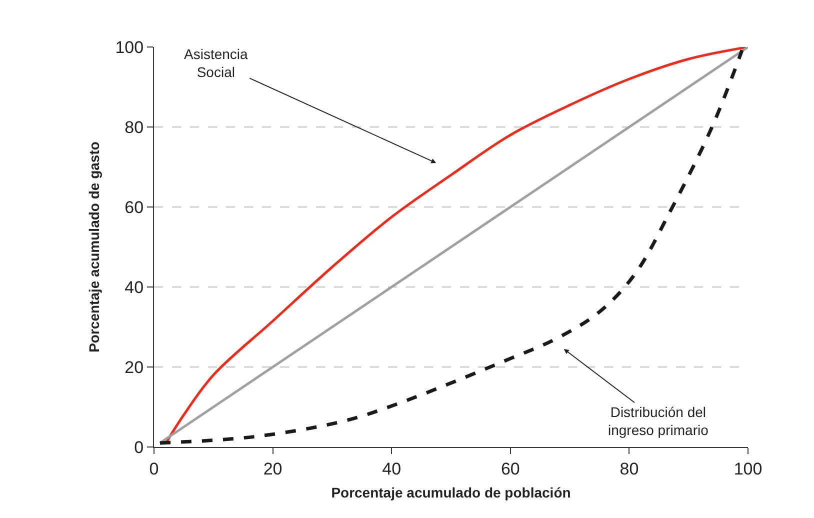 The width and height of the screenshot is (814, 518). I want to click on y-tick-label: 80, so click(134, 127).